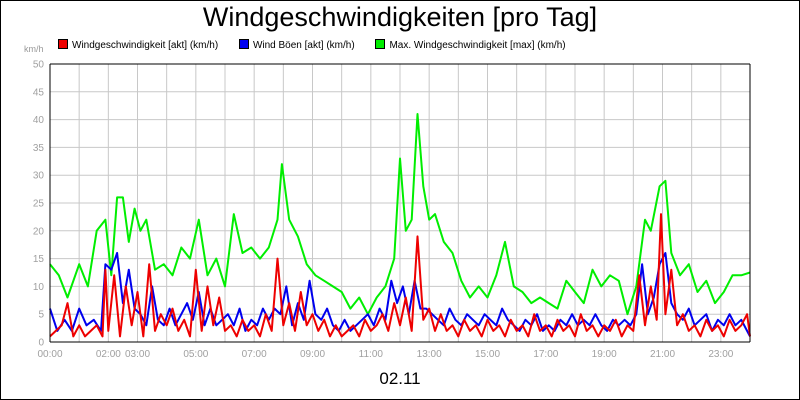 Image resolution: width=800 pixels, height=400 pixels. Describe the element at coordinates (195, 354) in the screenshot. I see `x-tick-label: 05:00` at that location.